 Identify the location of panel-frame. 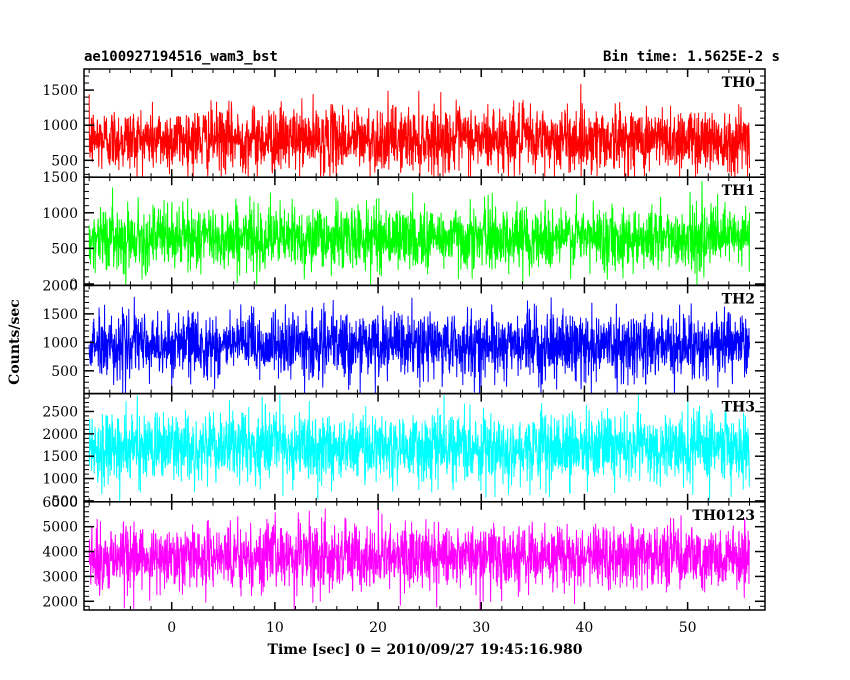
(424, 556).